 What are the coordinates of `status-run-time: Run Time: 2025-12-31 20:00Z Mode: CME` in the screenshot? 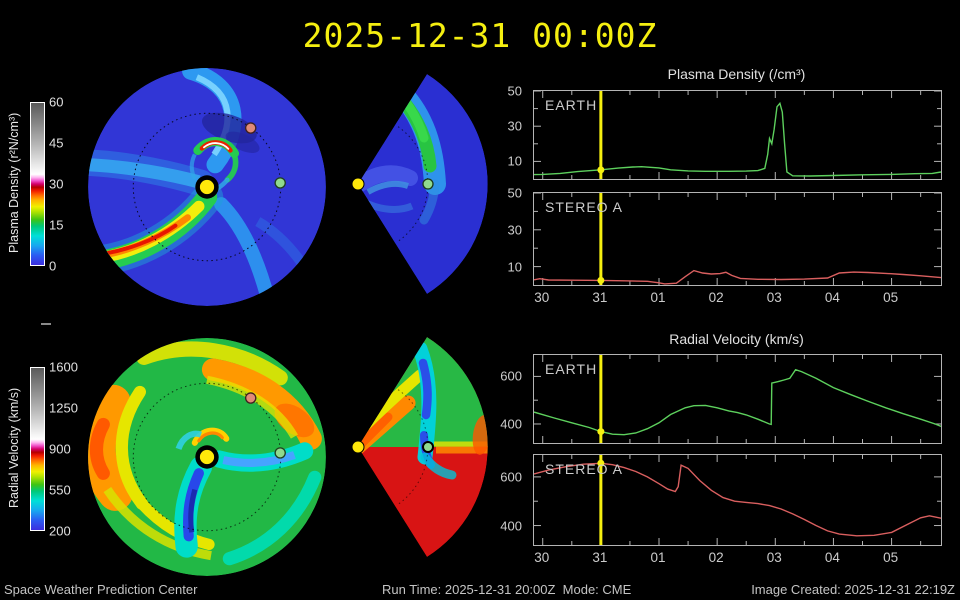 It's located at (507, 589).